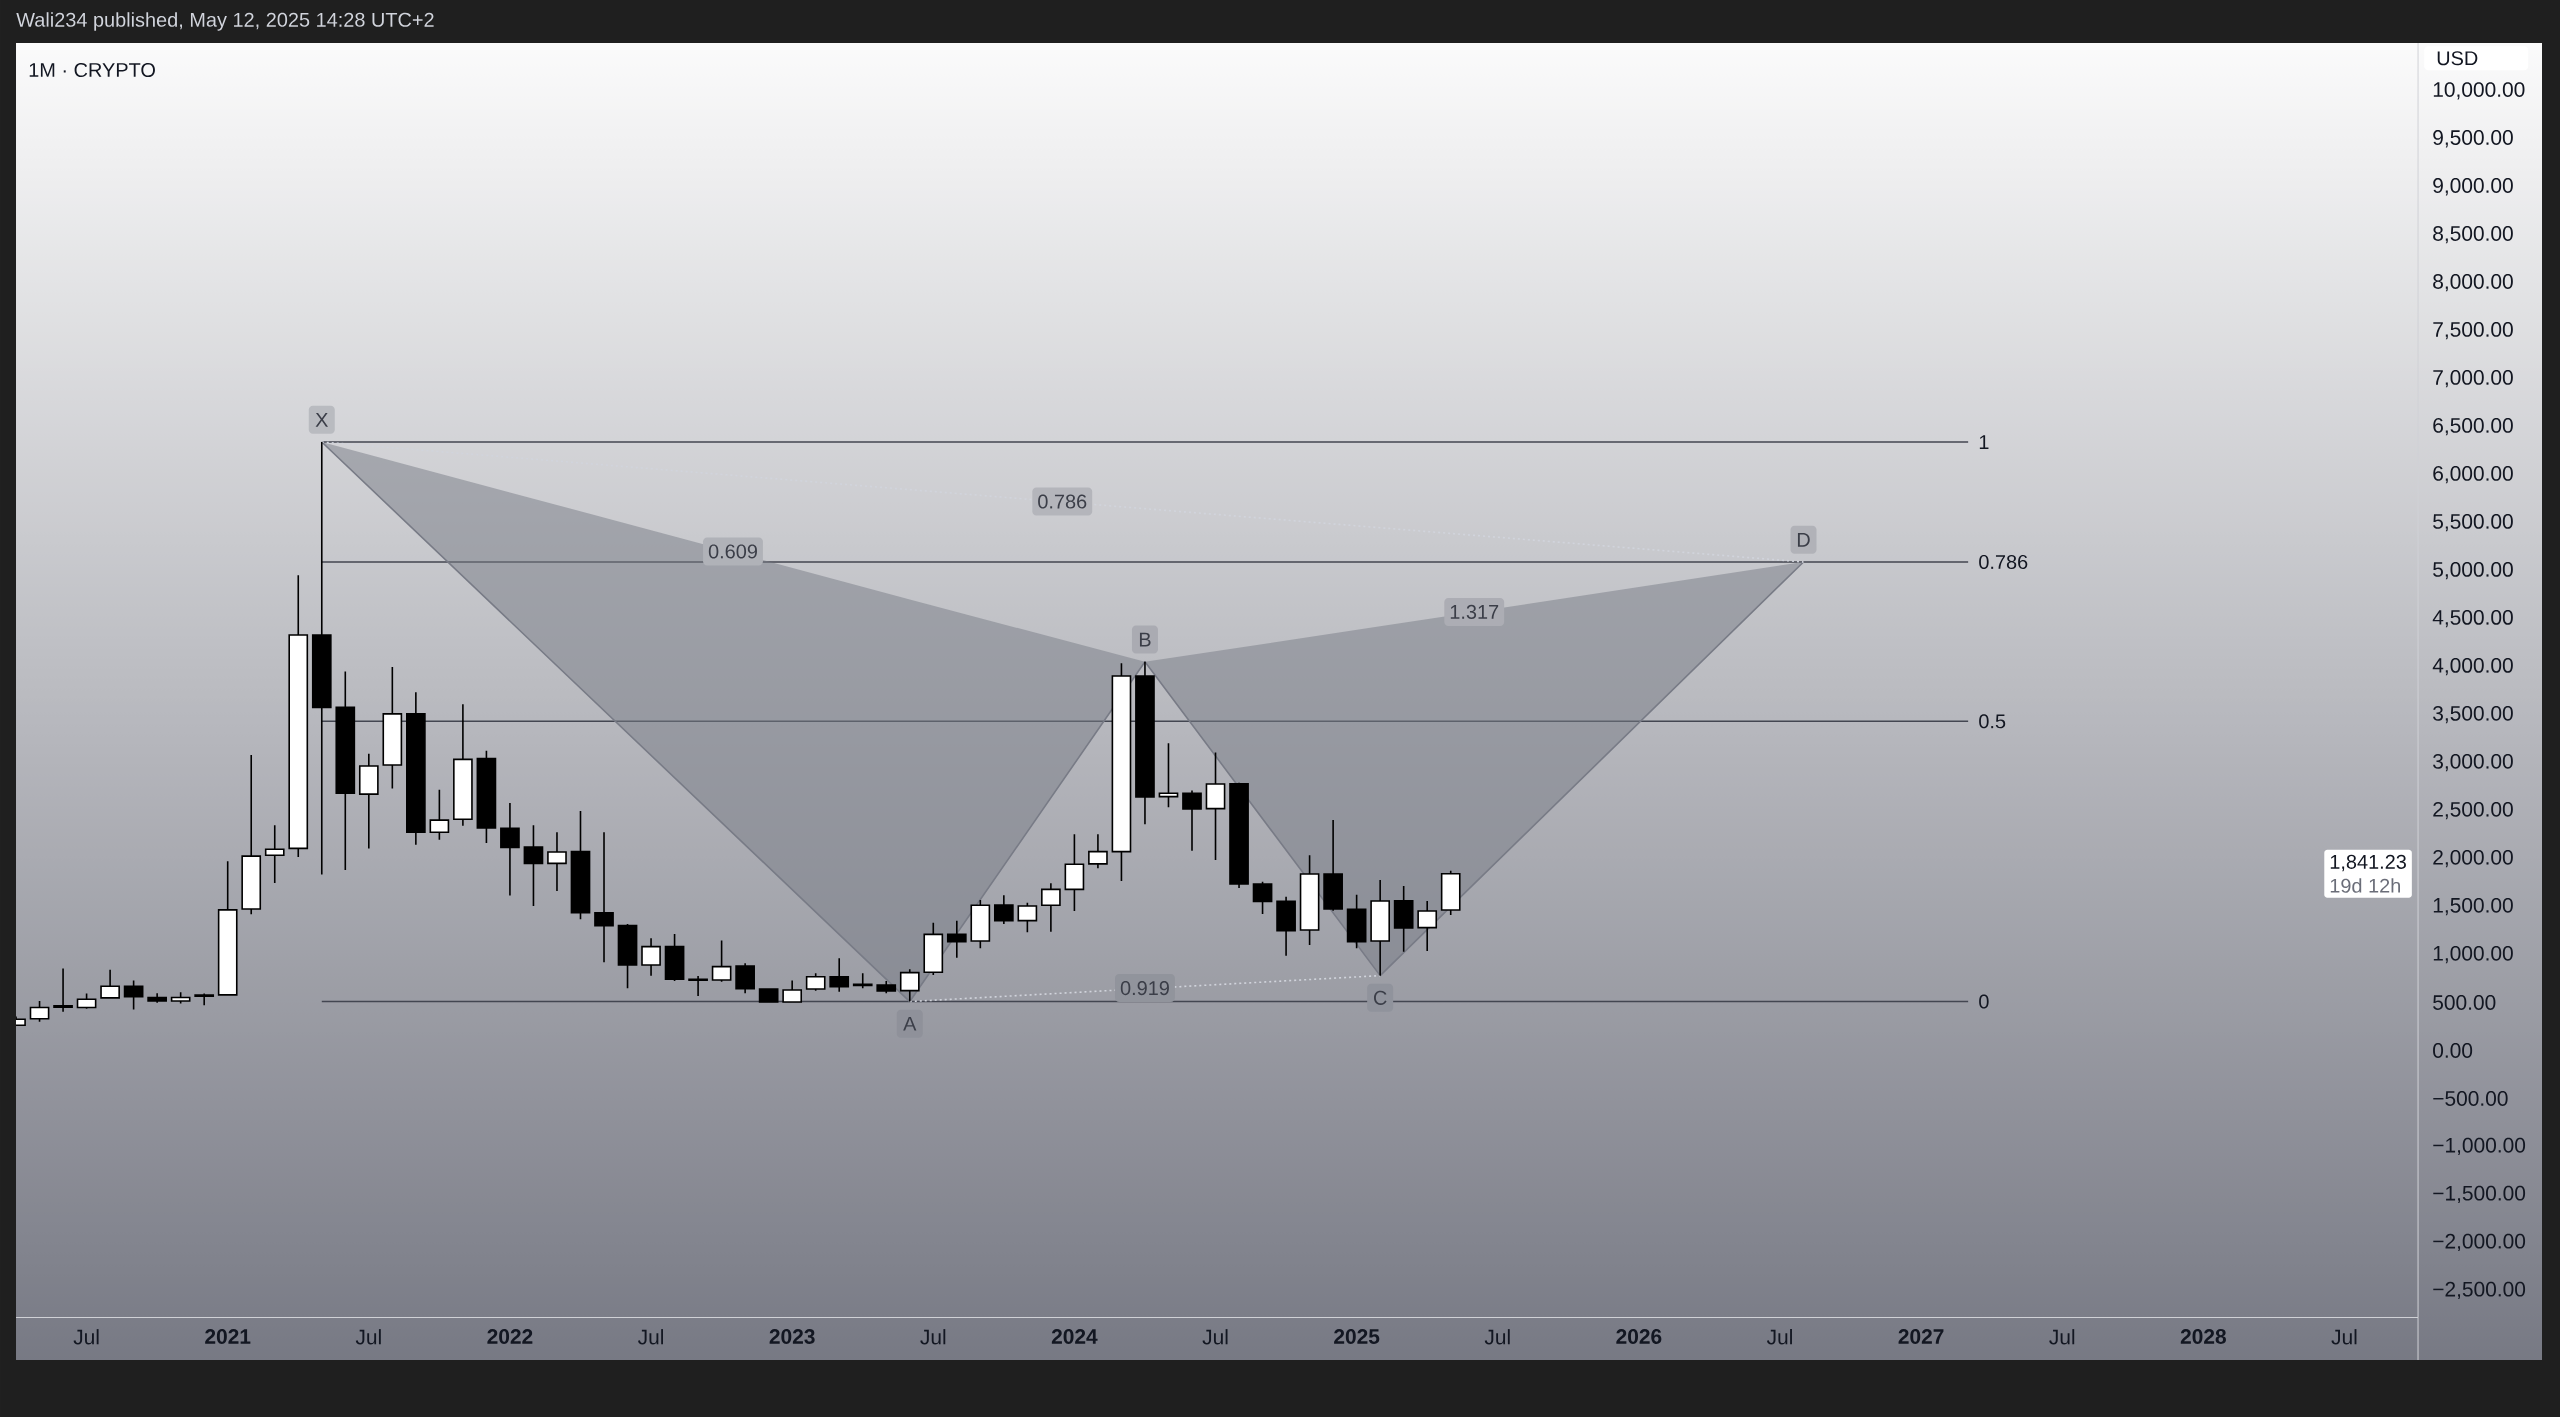  Describe the element at coordinates (2473, 906) in the screenshot. I see `y-tick-label: 1,500.00` at that location.